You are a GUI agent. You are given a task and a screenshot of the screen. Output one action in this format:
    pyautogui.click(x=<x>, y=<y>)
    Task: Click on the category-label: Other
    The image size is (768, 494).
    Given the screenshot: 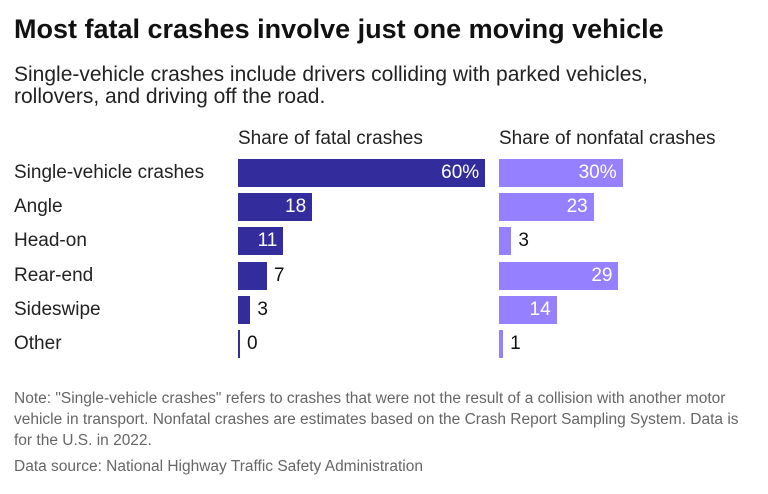 What is the action you would take?
    pyautogui.click(x=38, y=343)
    